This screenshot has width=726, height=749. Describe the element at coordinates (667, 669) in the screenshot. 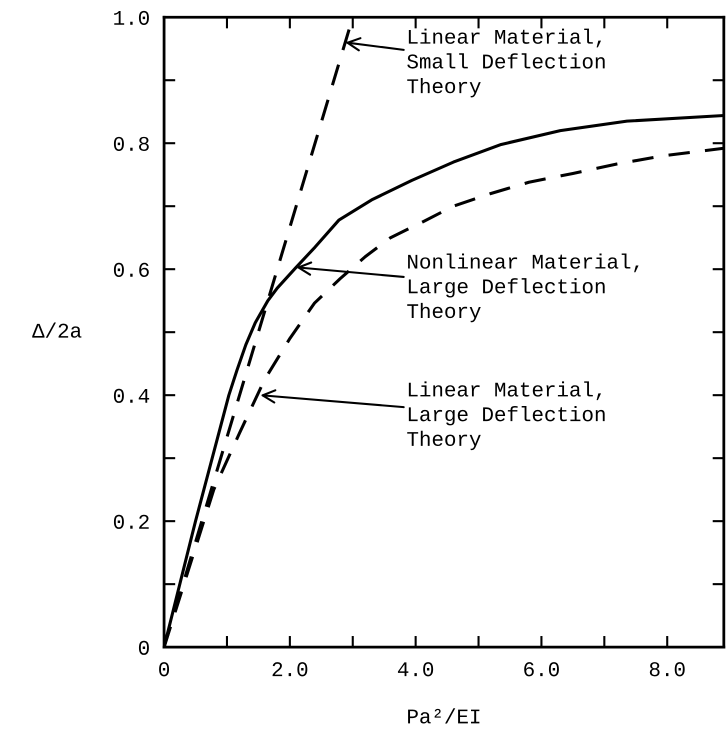

I see `x-tick-label: 8.0` at that location.